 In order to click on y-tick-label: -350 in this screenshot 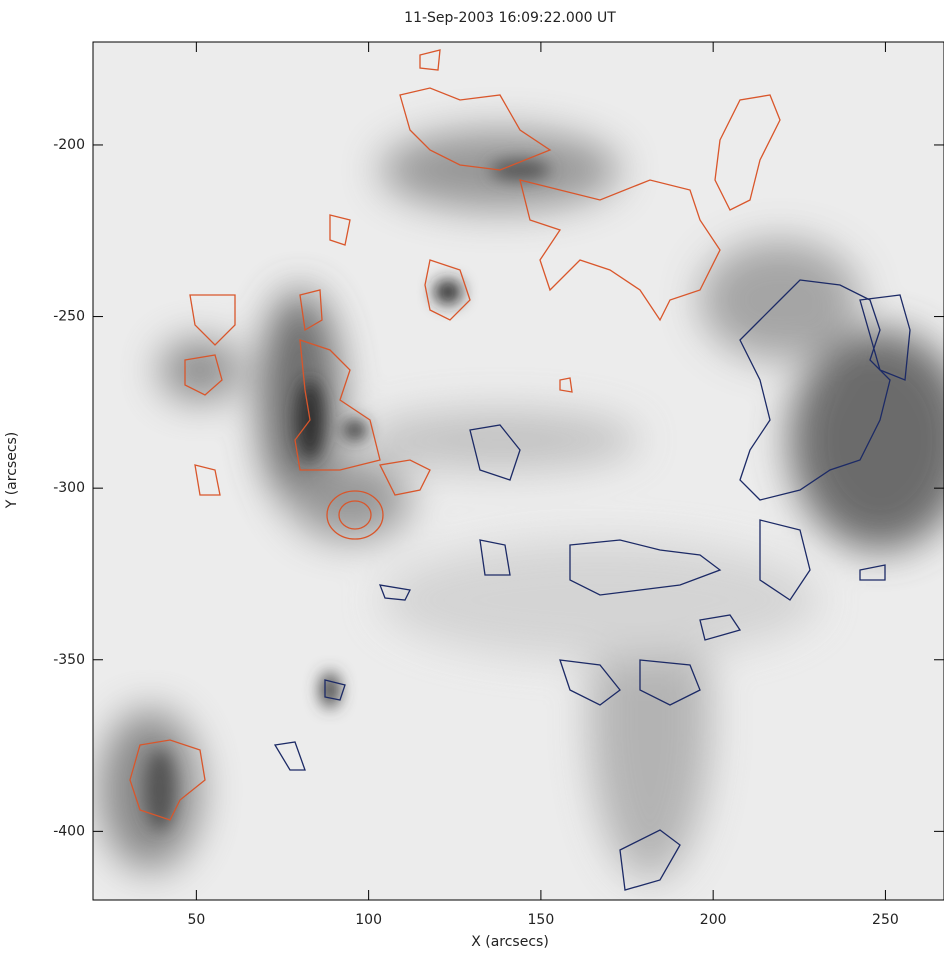, I will do `click(69, 660)`.